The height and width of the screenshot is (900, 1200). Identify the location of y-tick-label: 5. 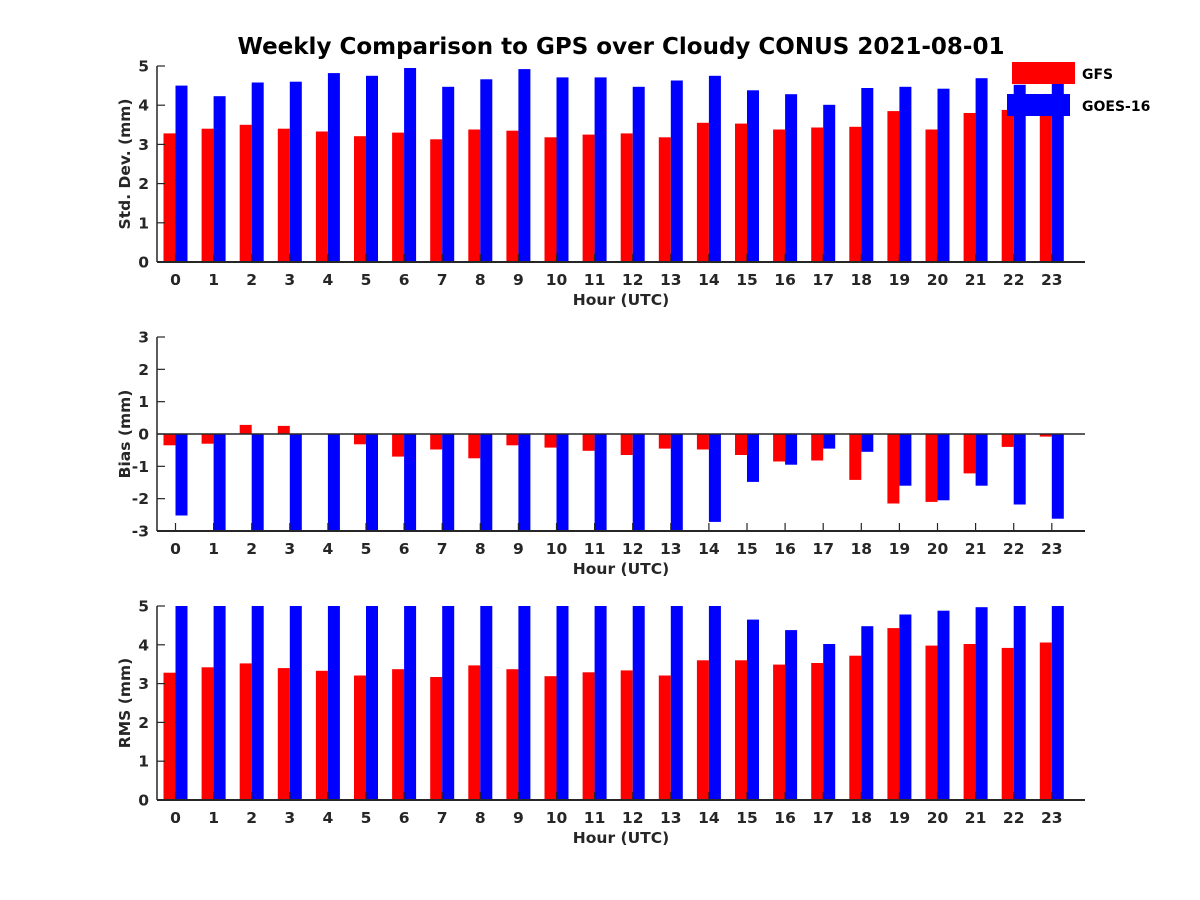
(143, 67).